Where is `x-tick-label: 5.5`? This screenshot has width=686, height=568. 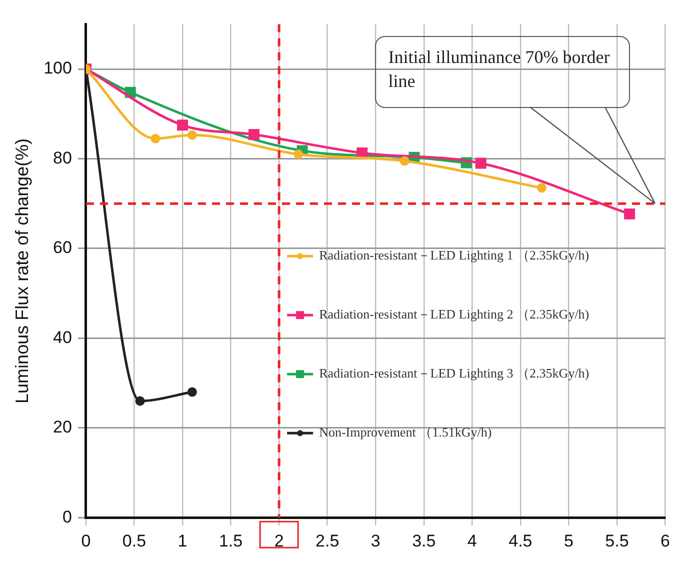 x-tick-label: 5.5 is located at coordinates (617, 540).